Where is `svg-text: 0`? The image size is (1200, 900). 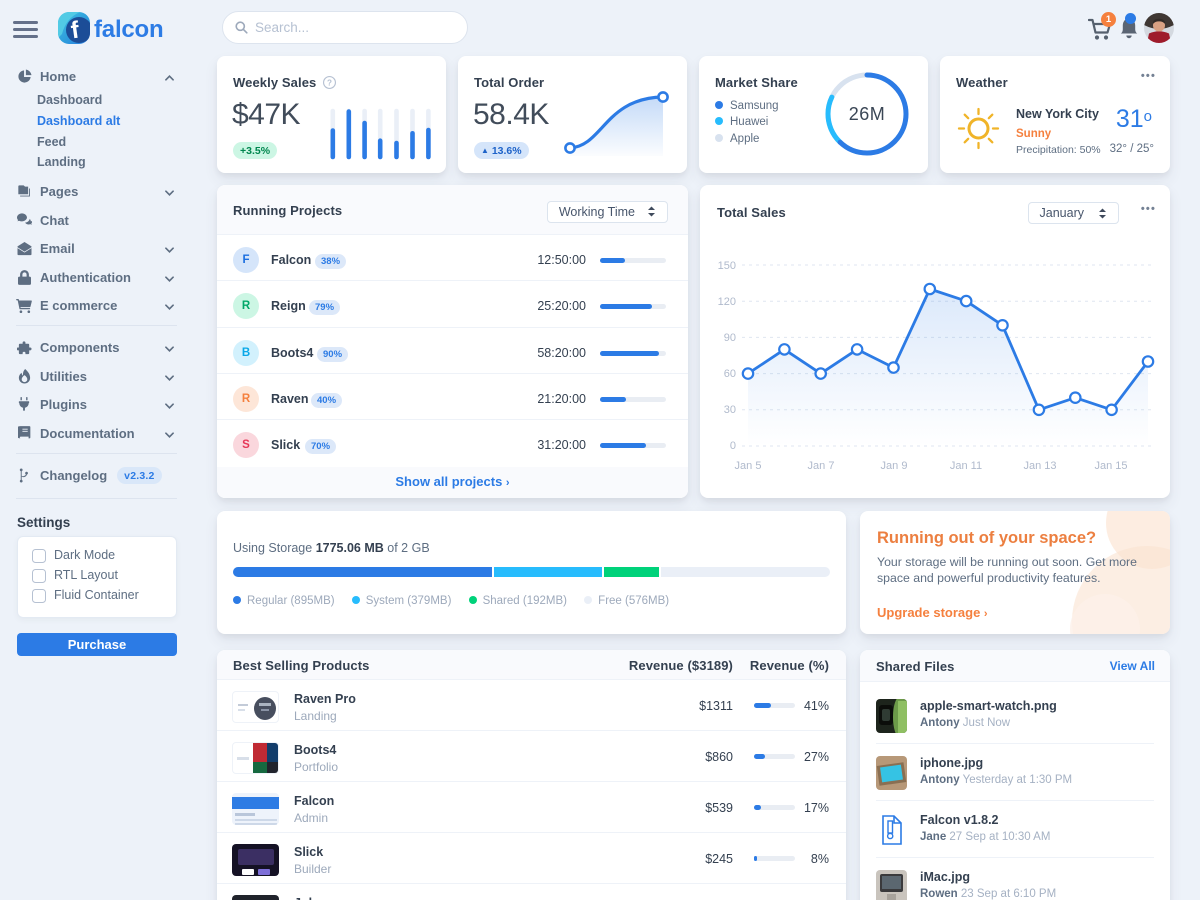
svg-text: 0 is located at coordinates (733, 446).